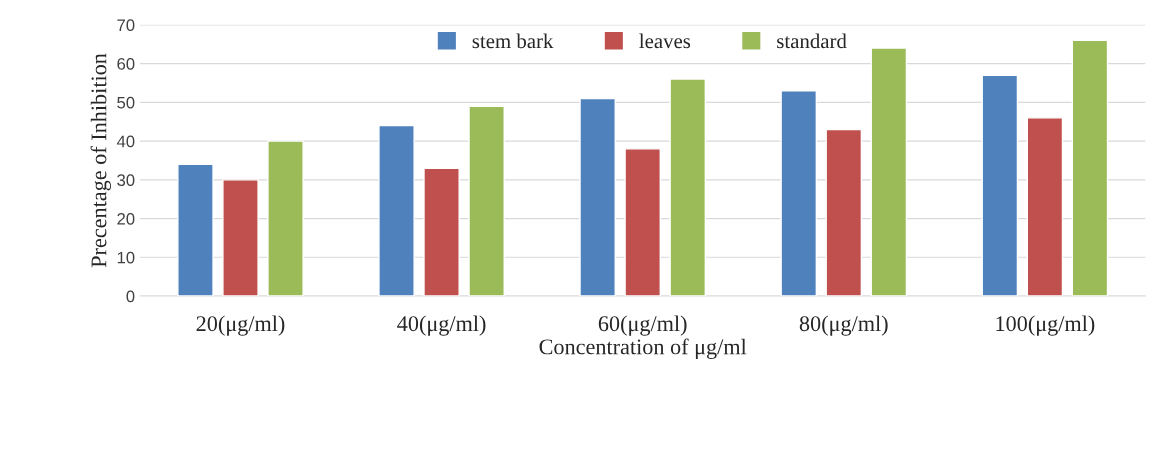  What do you see at coordinates (126, 102) in the screenshot?
I see `y-tick-label: 50` at bounding box center [126, 102].